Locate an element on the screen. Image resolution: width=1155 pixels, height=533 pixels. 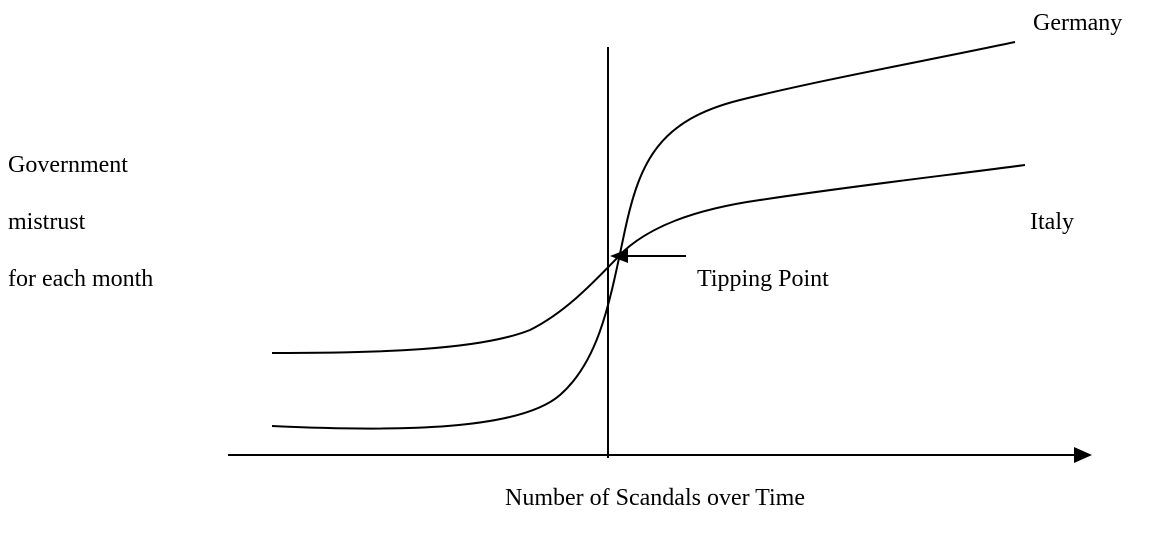
x-axis-arrow is located at coordinates (1083, 455).